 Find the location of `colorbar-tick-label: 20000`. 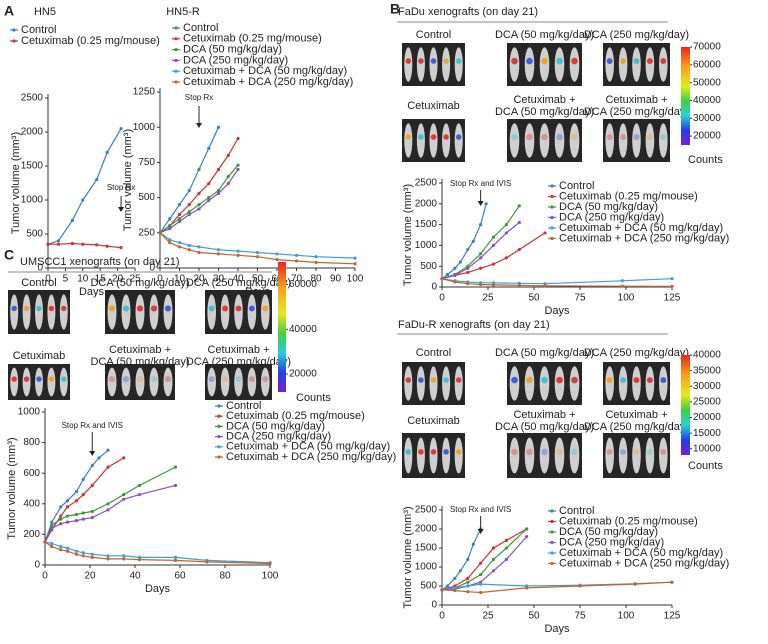

colorbar-tick-label: 20000 is located at coordinates (707, 136).